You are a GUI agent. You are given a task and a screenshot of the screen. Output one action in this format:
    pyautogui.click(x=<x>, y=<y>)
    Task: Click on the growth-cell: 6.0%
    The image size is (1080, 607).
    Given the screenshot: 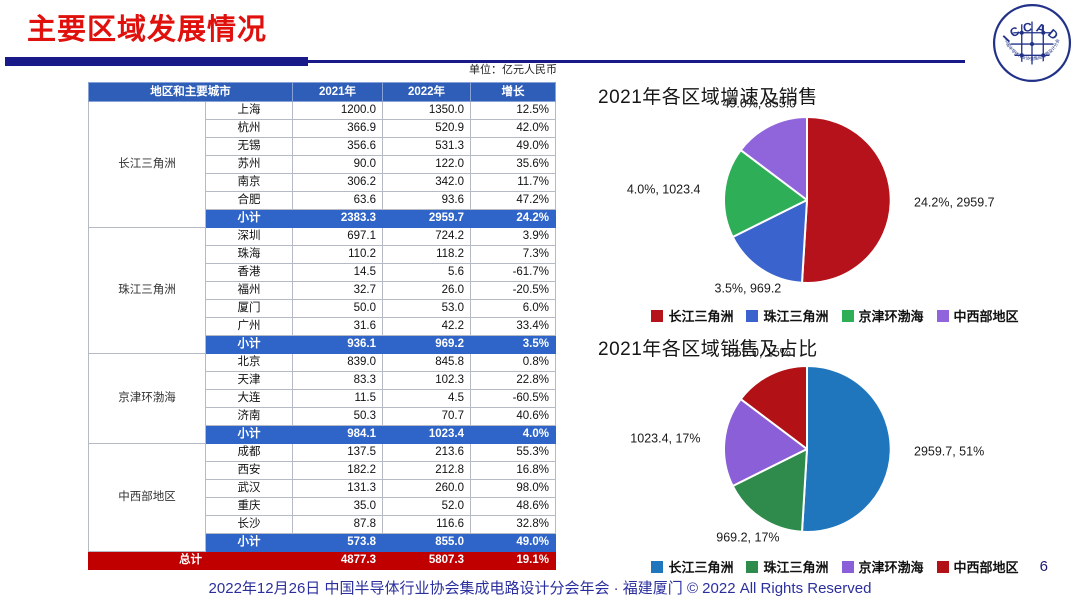 What is the action you would take?
    pyautogui.click(x=513, y=308)
    